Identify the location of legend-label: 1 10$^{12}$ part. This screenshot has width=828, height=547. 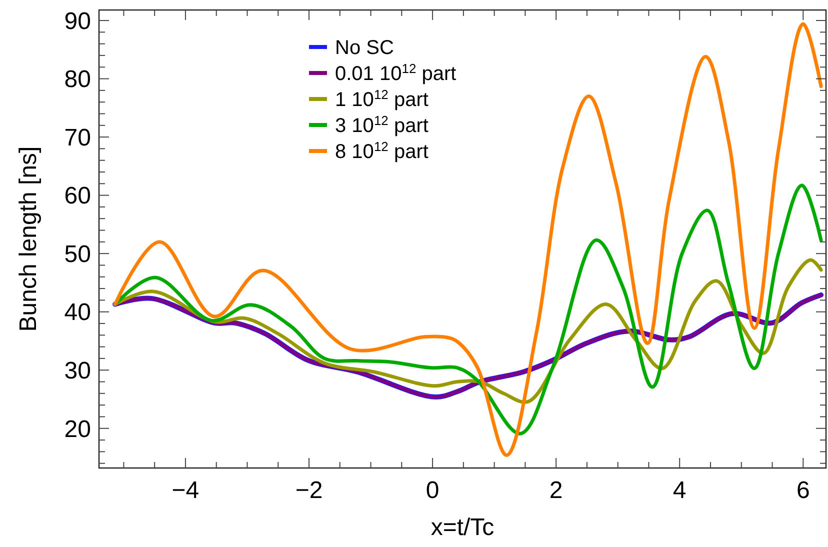
(382, 98).